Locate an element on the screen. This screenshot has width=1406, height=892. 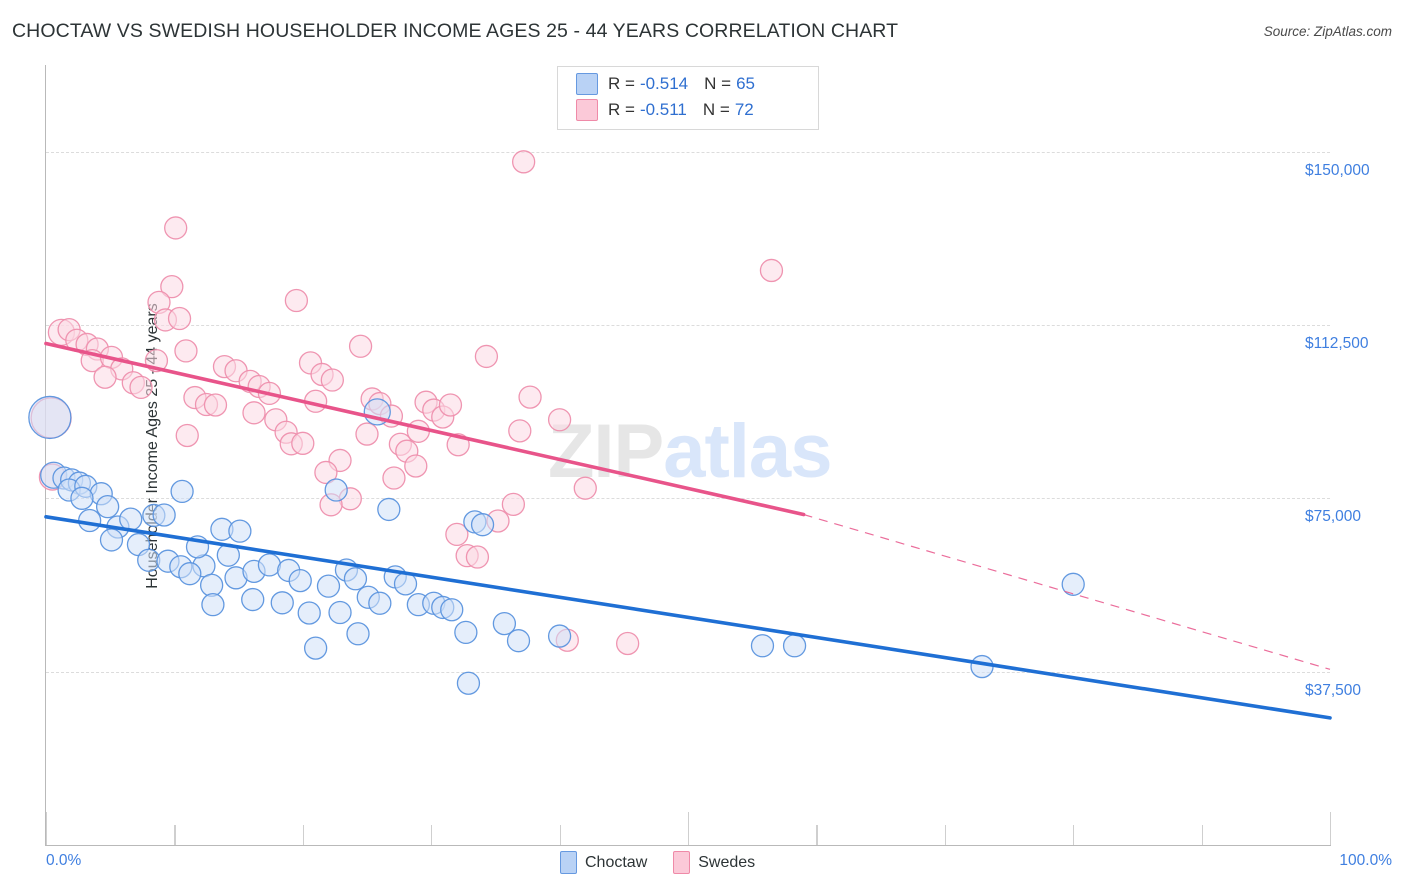
stats-legend-row-swedes: R = -0.511 N = 72 is located at coordinates (665, 110).